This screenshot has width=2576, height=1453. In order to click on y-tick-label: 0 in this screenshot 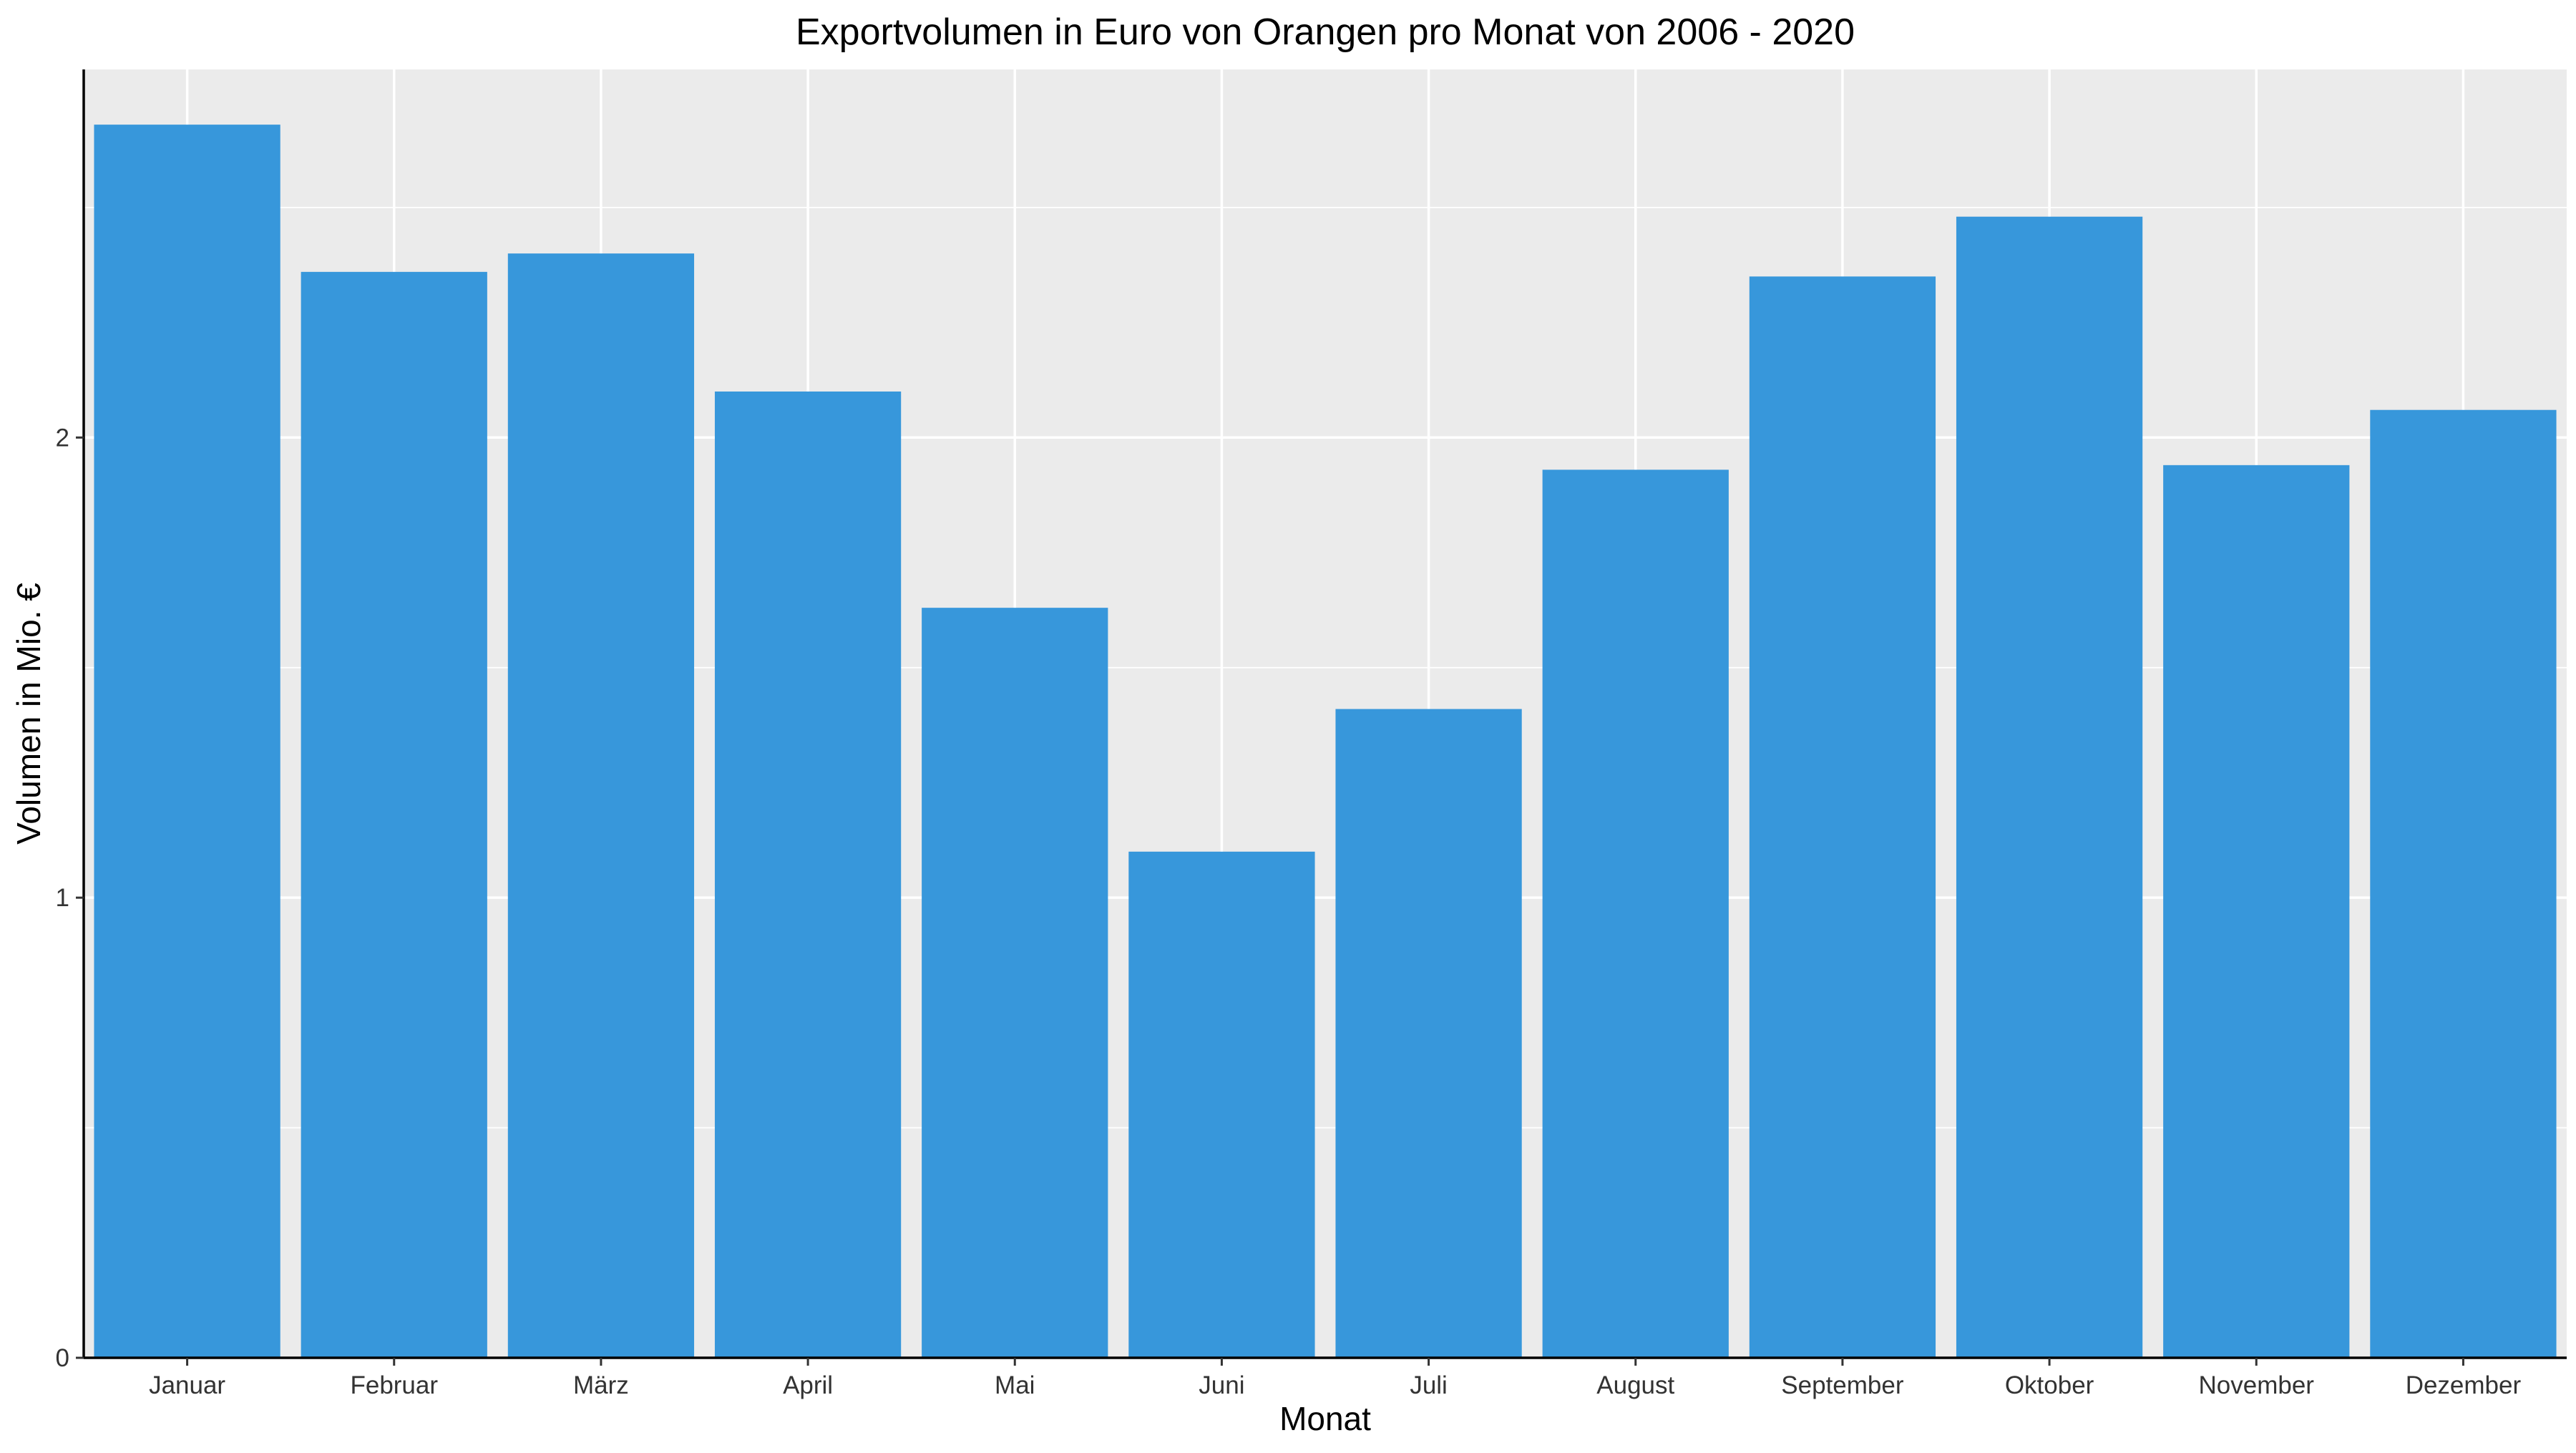, I will do `click(62, 1358)`.